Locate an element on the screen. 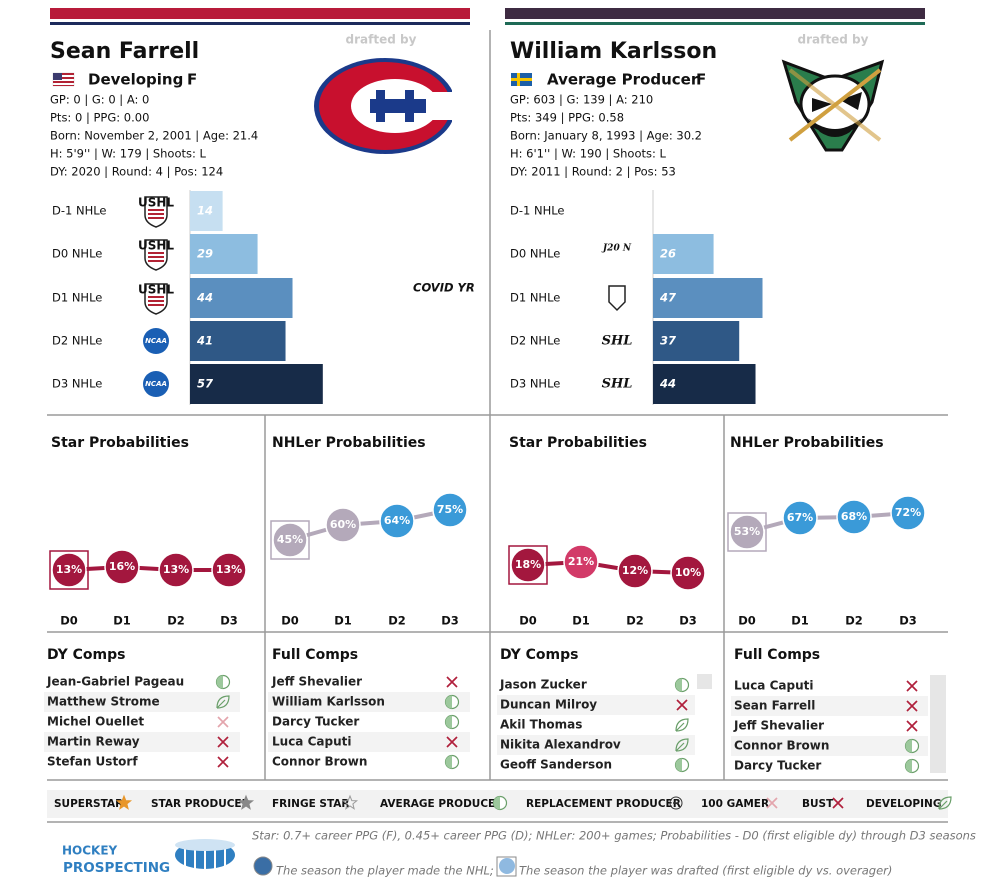 The width and height of the screenshot is (990, 893). comp-name: Akil Thomas is located at coordinates (541, 725).